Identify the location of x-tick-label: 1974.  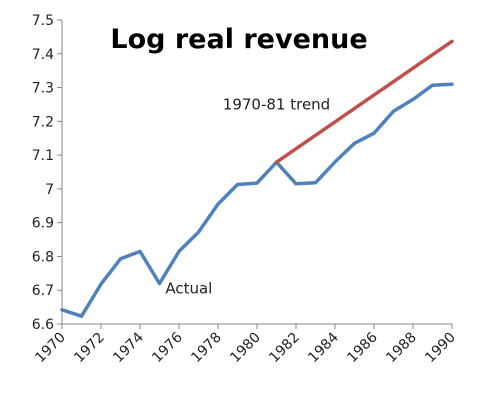
(128, 347).